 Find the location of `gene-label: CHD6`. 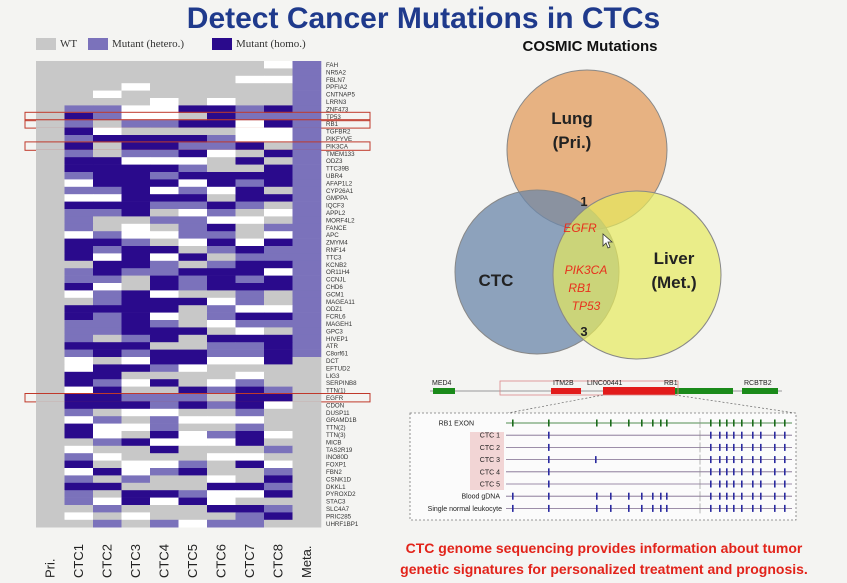

gene-label: CHD6 is located at coordinates (334, 287).